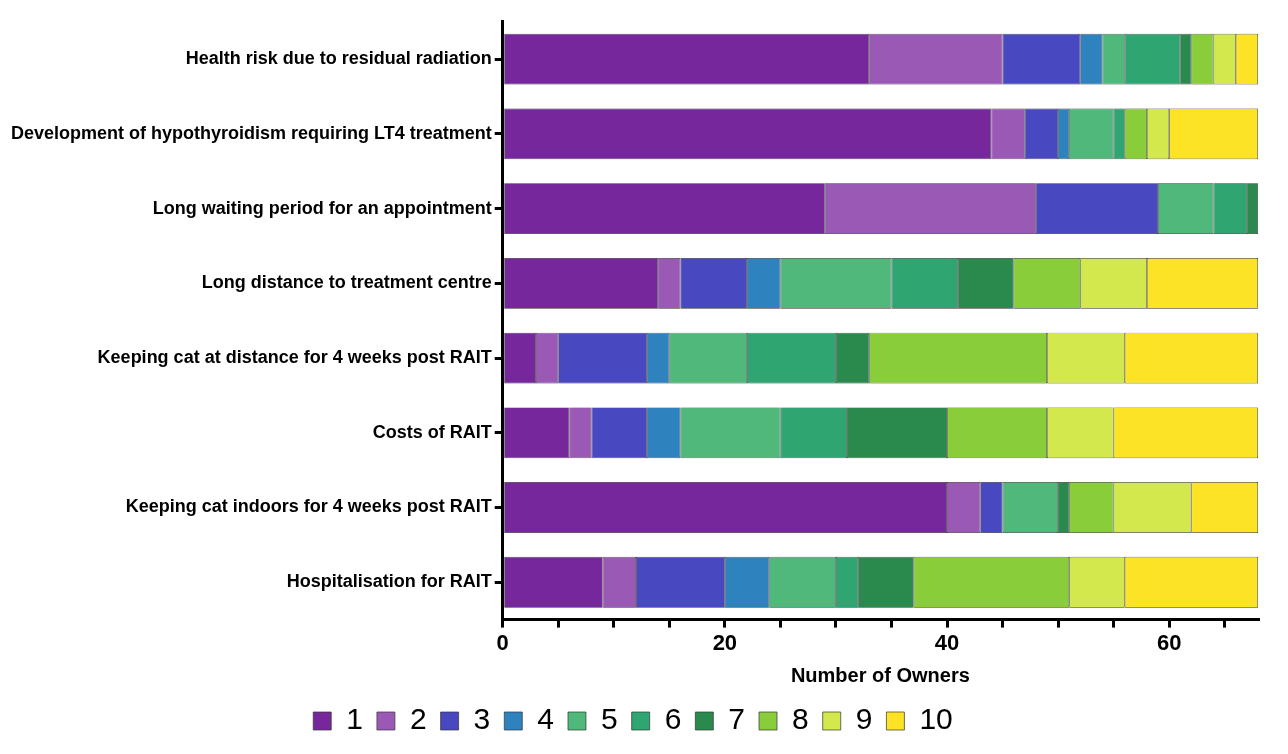 Image resolution: width=1288 pixels, height=754 pixels. I want to click on legend-label: 4, so click(545, 719).